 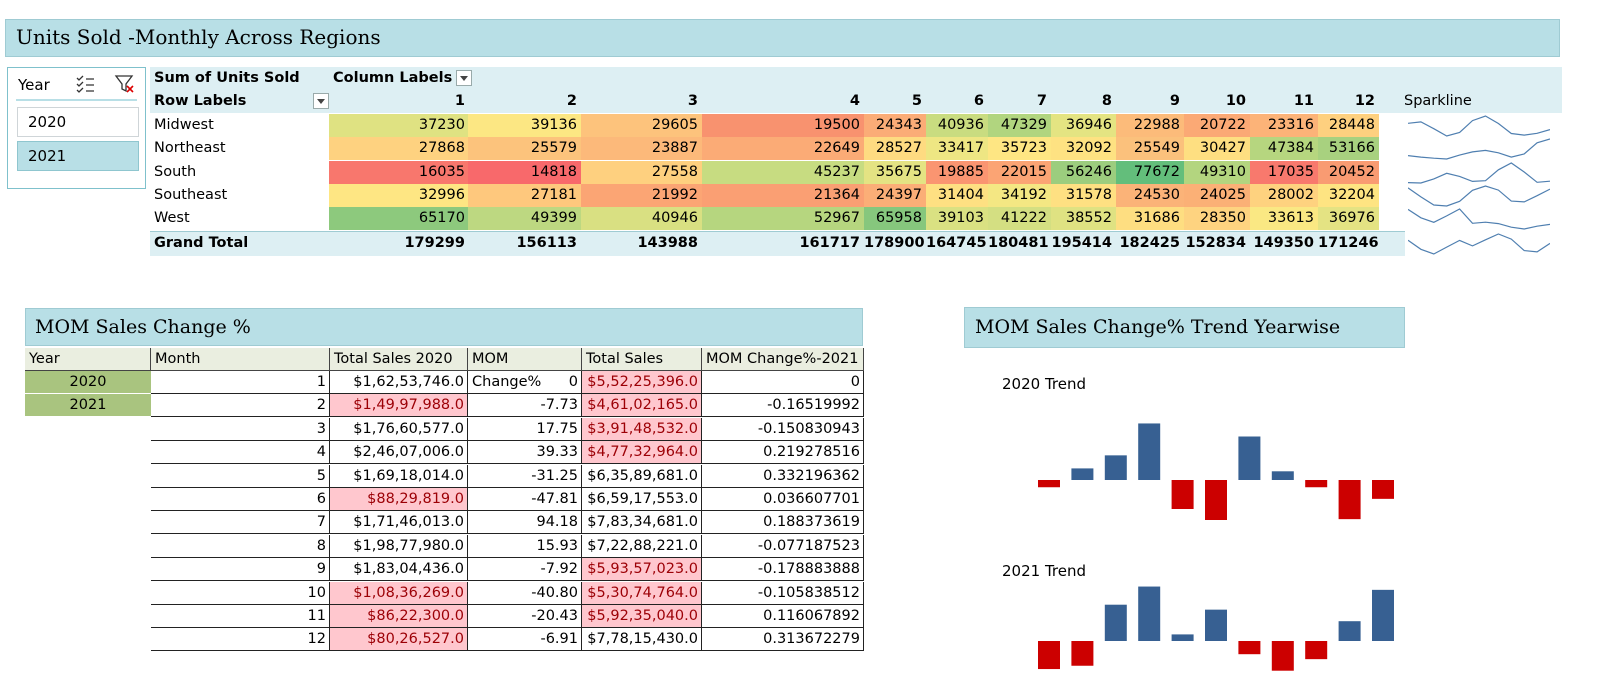 I want to click on sales-2020-cell: $1,62,53,746.0, so click(x=399, y=382).